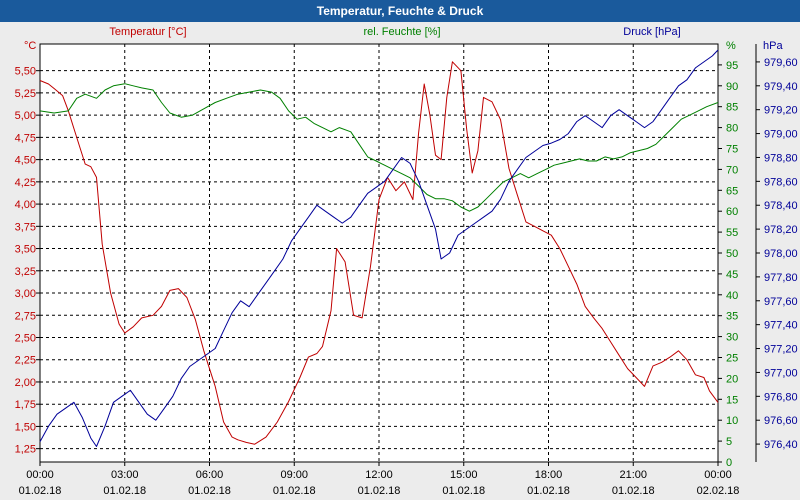 The image size is (800, 500). I want to click on temperature-tick-label: 3,25, so click(25, 272).